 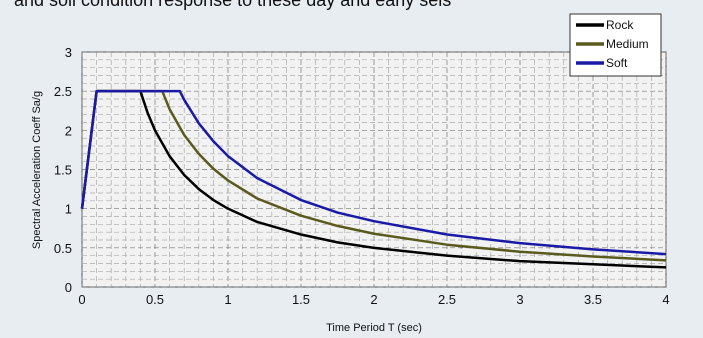 What do you see at coordinates (63, 170) in the screenshot?
I see `y-tick-label: 1.5` at bounding box center [63, 170].